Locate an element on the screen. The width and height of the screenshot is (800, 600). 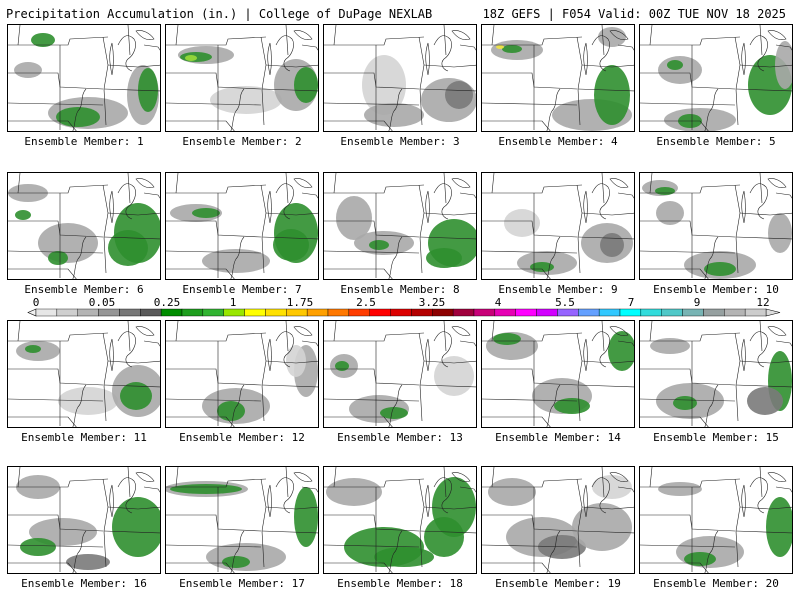
ensemble-member-label: Ensemble Member: 6 is located at coordinates (84, 289).